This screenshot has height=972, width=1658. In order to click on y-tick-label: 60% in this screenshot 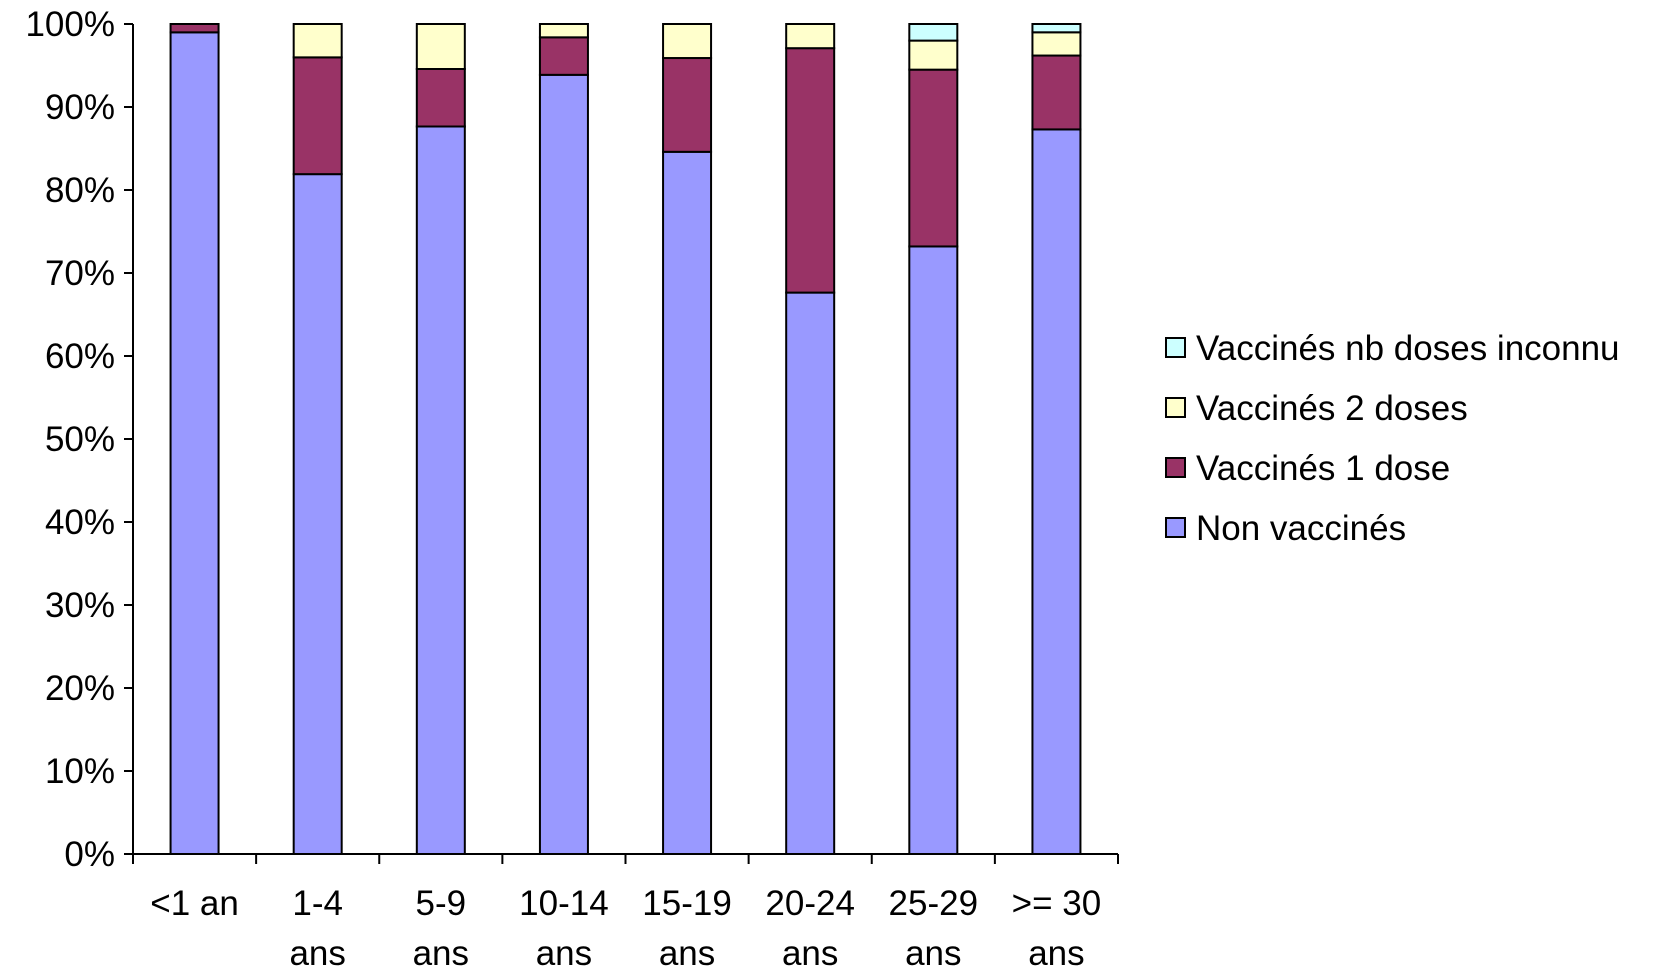, I will do `click(80, 356)`.